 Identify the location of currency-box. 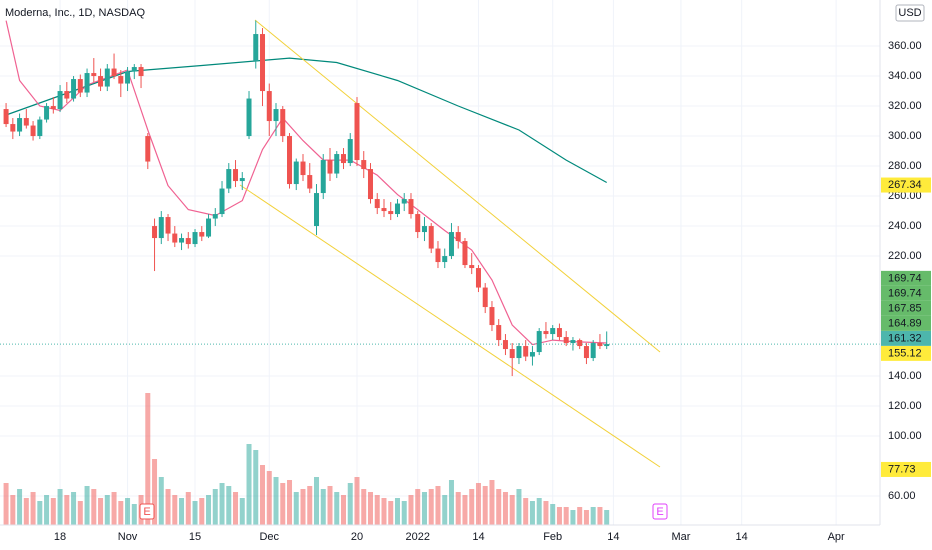
(910, 13).